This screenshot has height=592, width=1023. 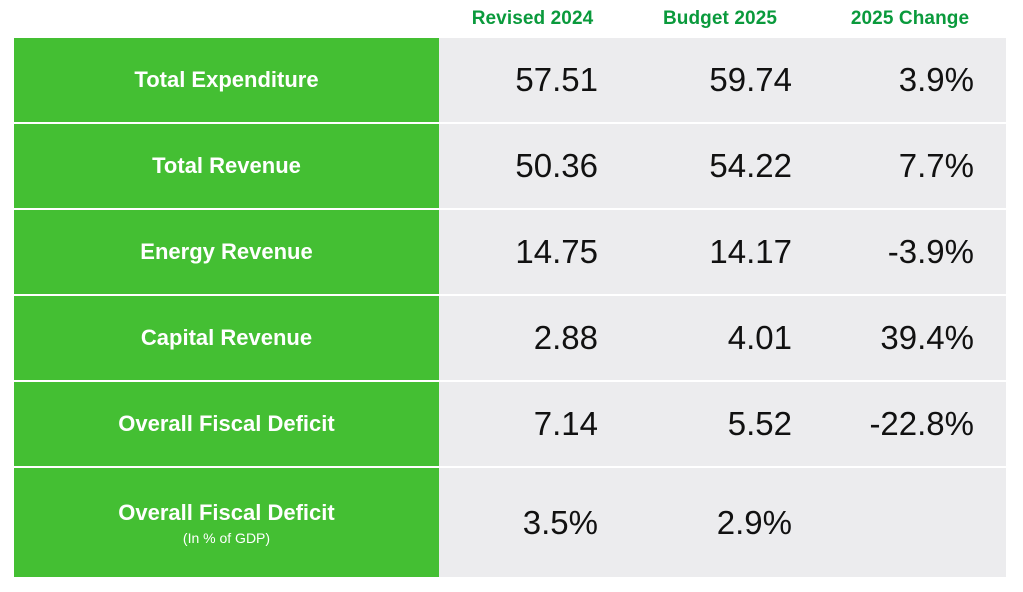 I want to click on cell-2025-change: 3.9%, so click(x=910, y=80).